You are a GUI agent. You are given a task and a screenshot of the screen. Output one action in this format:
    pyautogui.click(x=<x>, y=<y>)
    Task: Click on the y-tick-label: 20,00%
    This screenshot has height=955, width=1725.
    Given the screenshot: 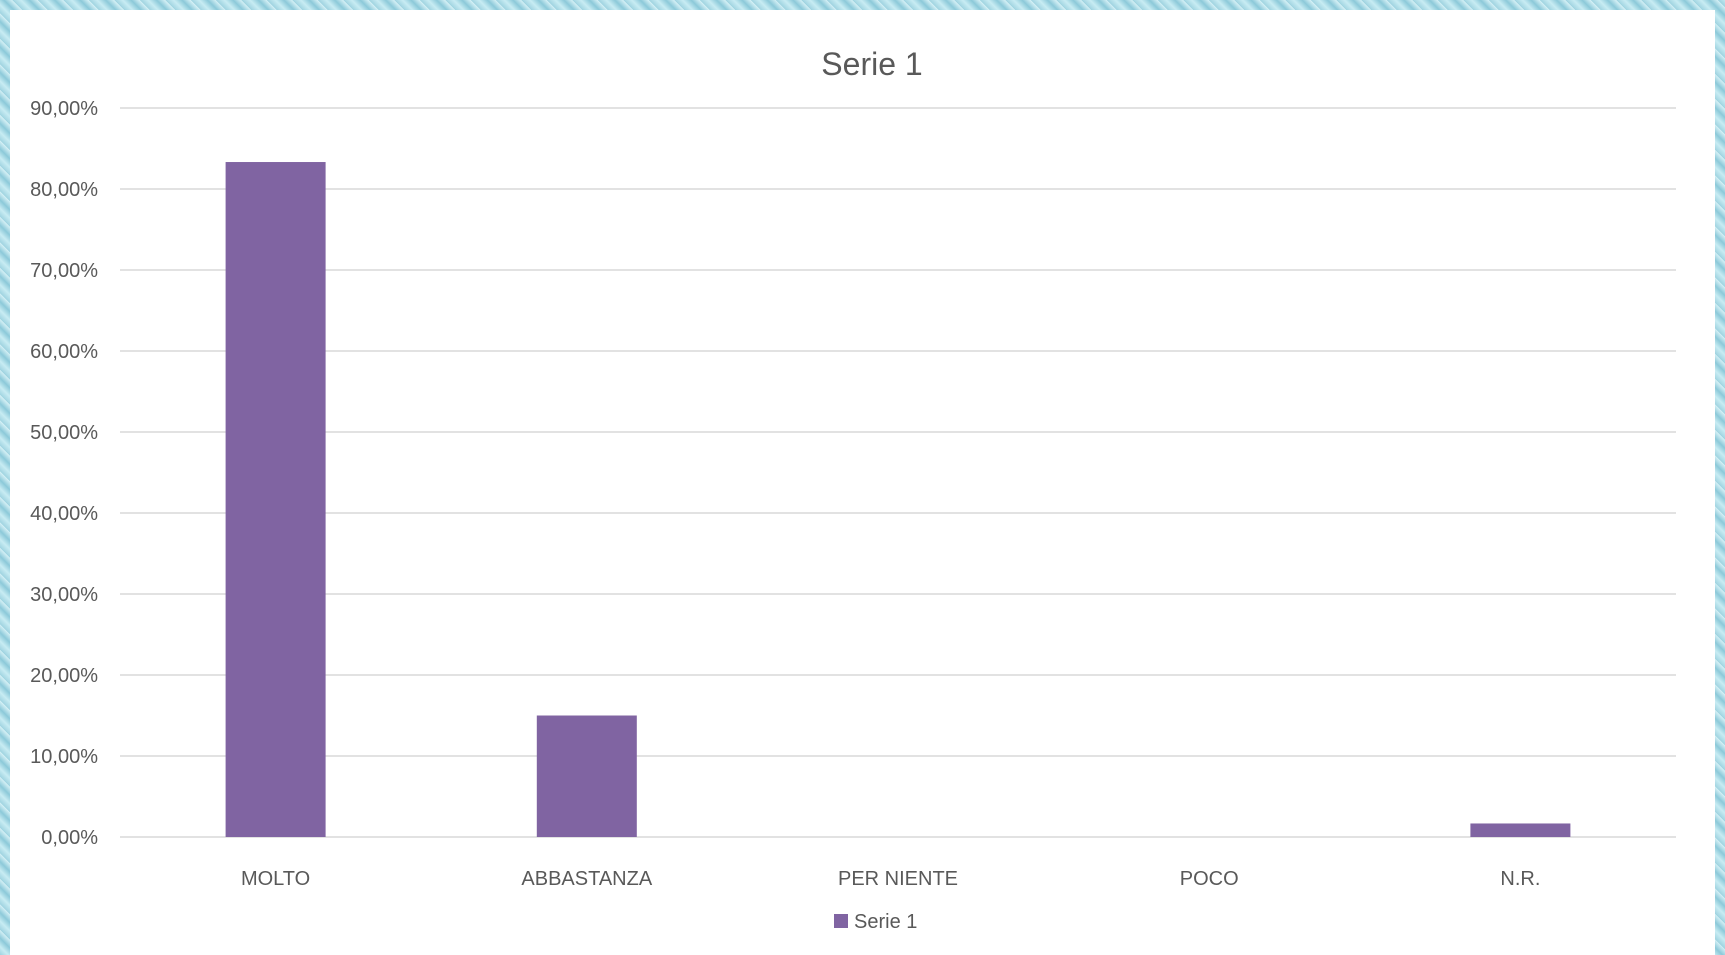 What is the action you would take?
    pyautogui.click(x=64, y=676)
    